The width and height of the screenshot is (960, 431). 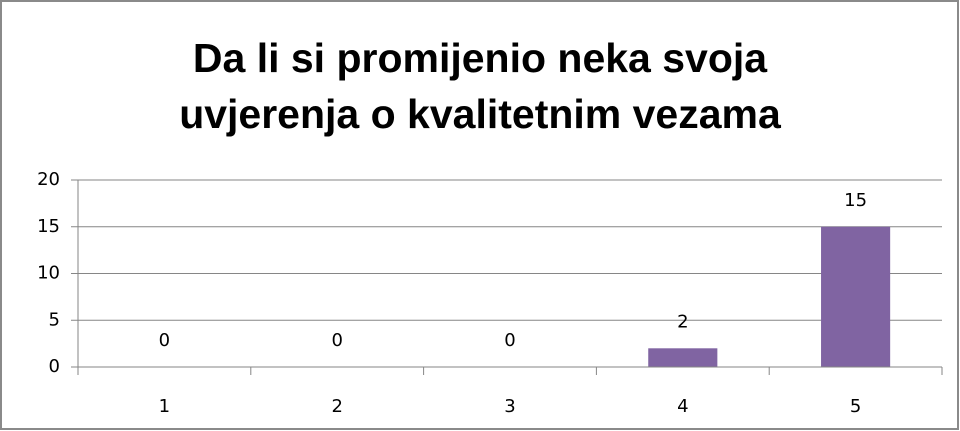 I want to click on y-tick-label: 5, so click(x=54, y=319).